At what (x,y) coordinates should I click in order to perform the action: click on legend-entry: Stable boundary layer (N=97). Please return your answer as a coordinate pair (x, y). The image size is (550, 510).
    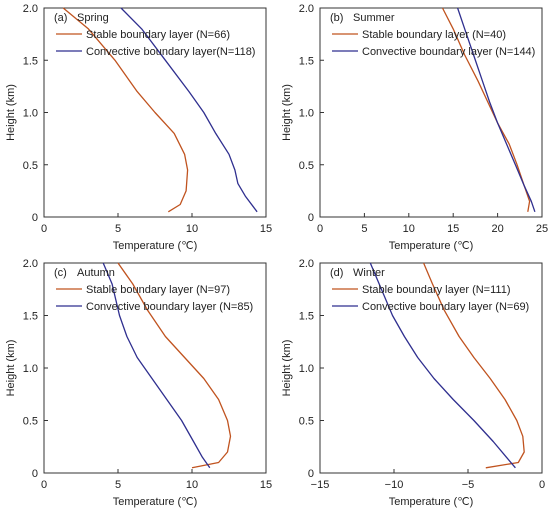
    Looking at the image, I should click on (158, 290).